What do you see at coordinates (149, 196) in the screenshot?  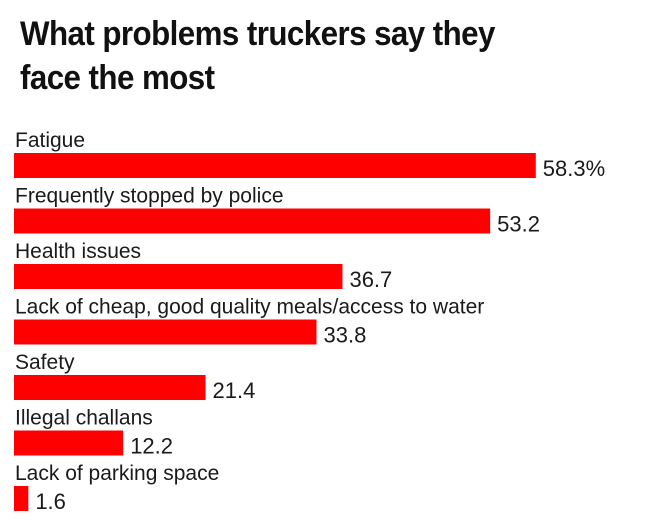 I see `category-label: Frequently stopped by police` at bounding box center [149, 196].